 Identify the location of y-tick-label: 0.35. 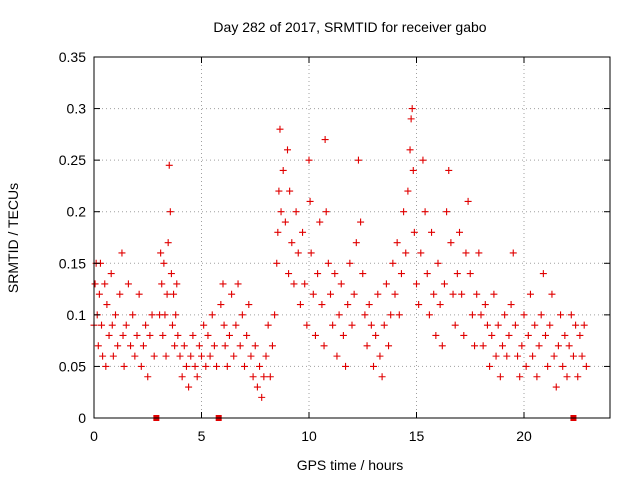
(72, 57).